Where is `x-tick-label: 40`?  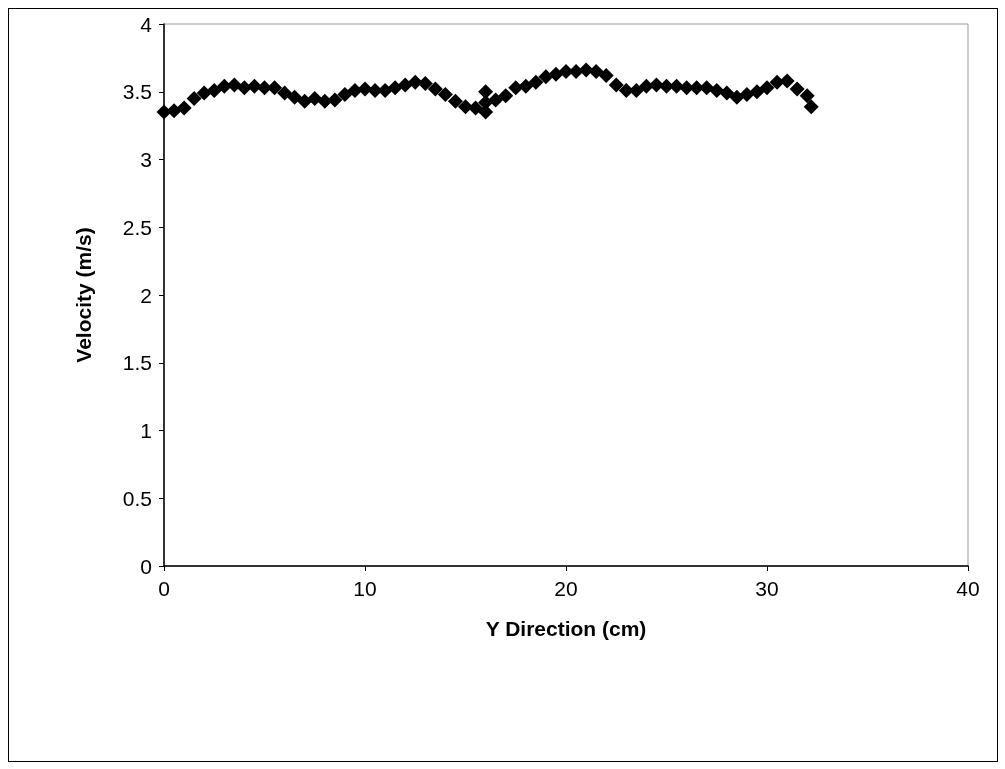
x-tick-label: 40 is located at coordinates (968, 588).